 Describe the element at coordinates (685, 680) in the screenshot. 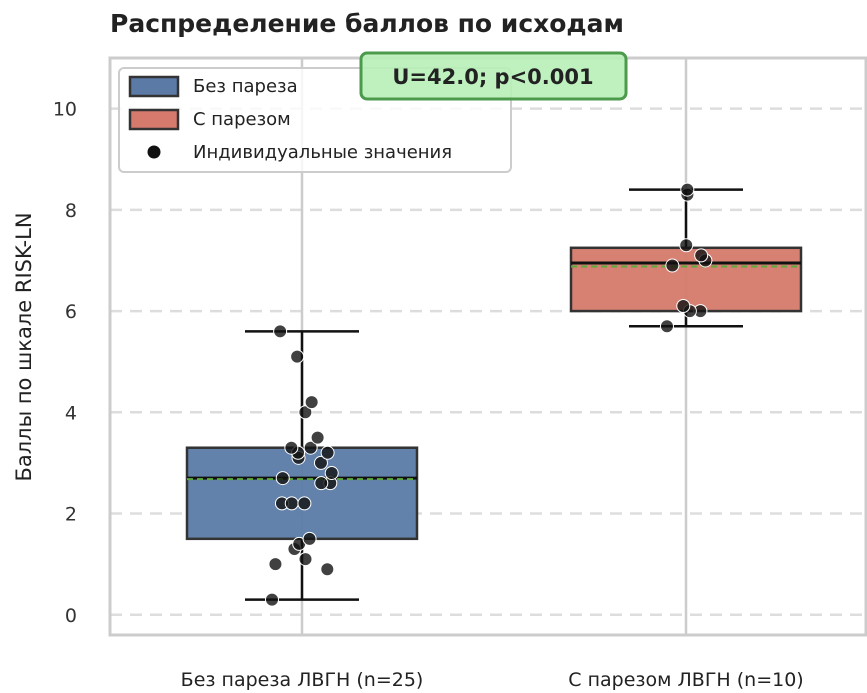

I see `x-category-label: С парезом ЛВГН (n=10)` at that location.